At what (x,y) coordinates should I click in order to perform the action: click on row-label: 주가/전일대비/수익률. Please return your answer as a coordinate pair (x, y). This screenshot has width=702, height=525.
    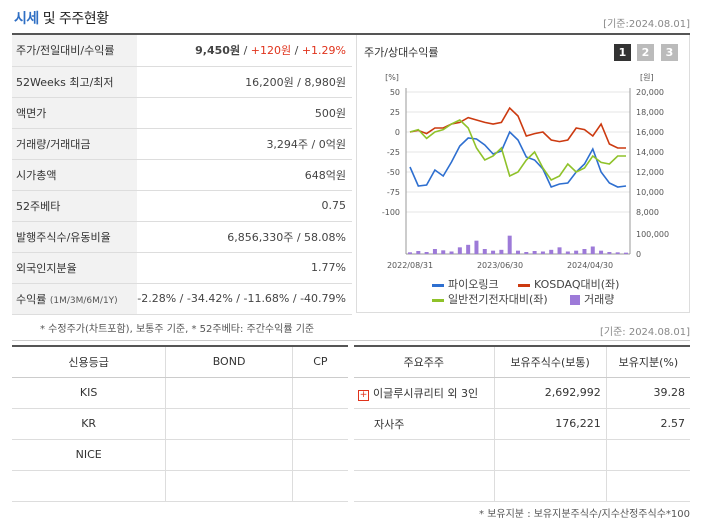
    Looking at the image, I should click on (74, 51).